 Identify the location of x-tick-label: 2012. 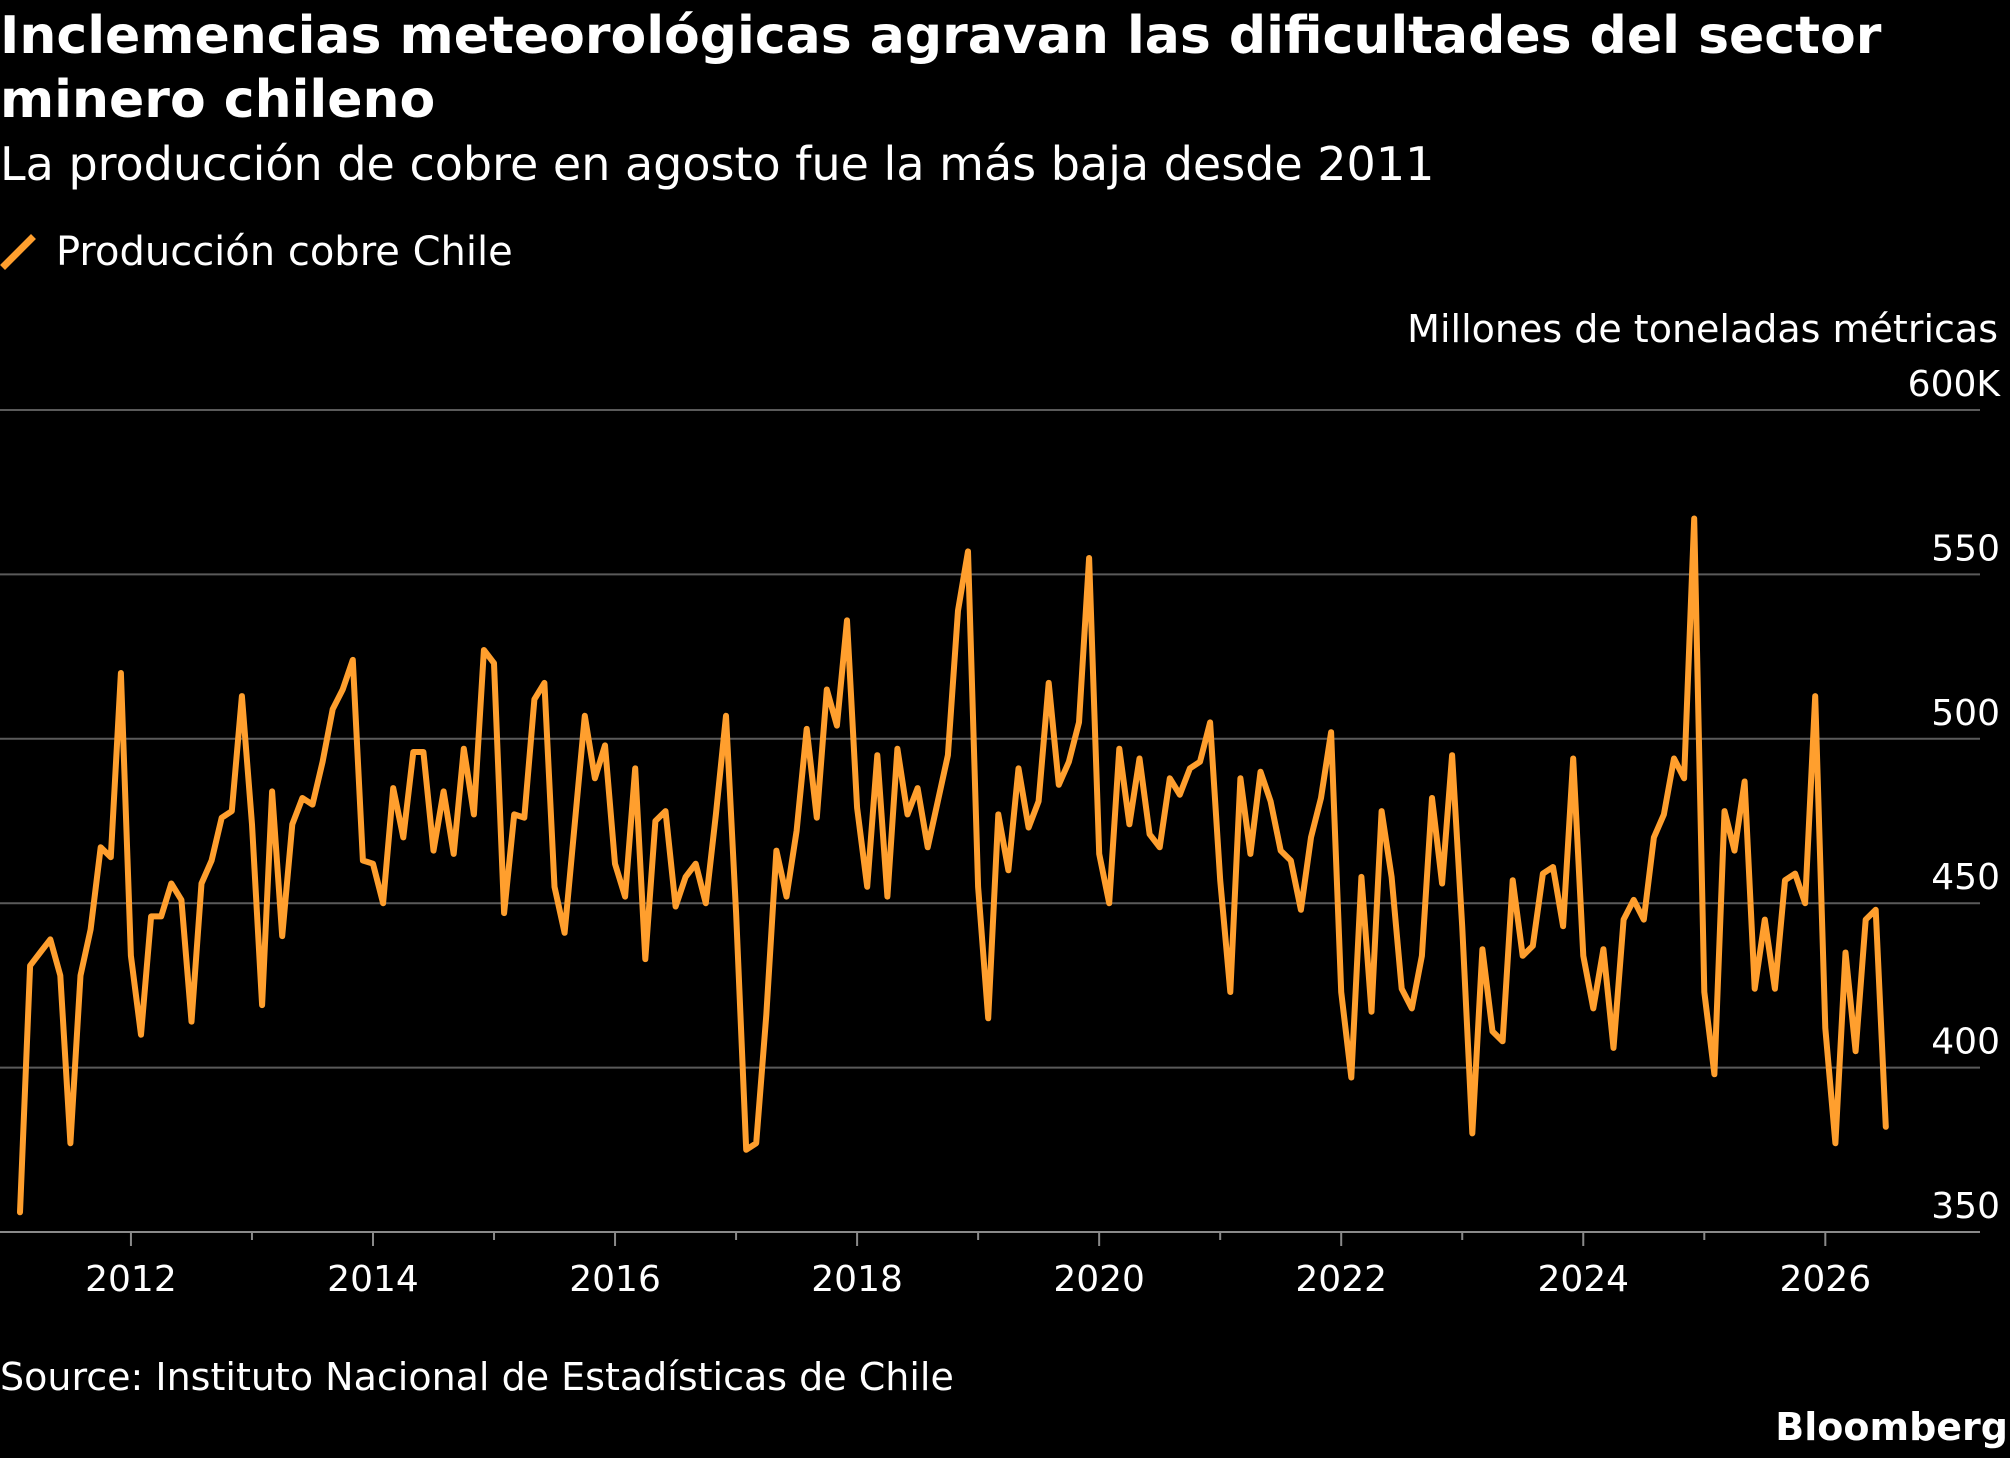
(131, 1279).